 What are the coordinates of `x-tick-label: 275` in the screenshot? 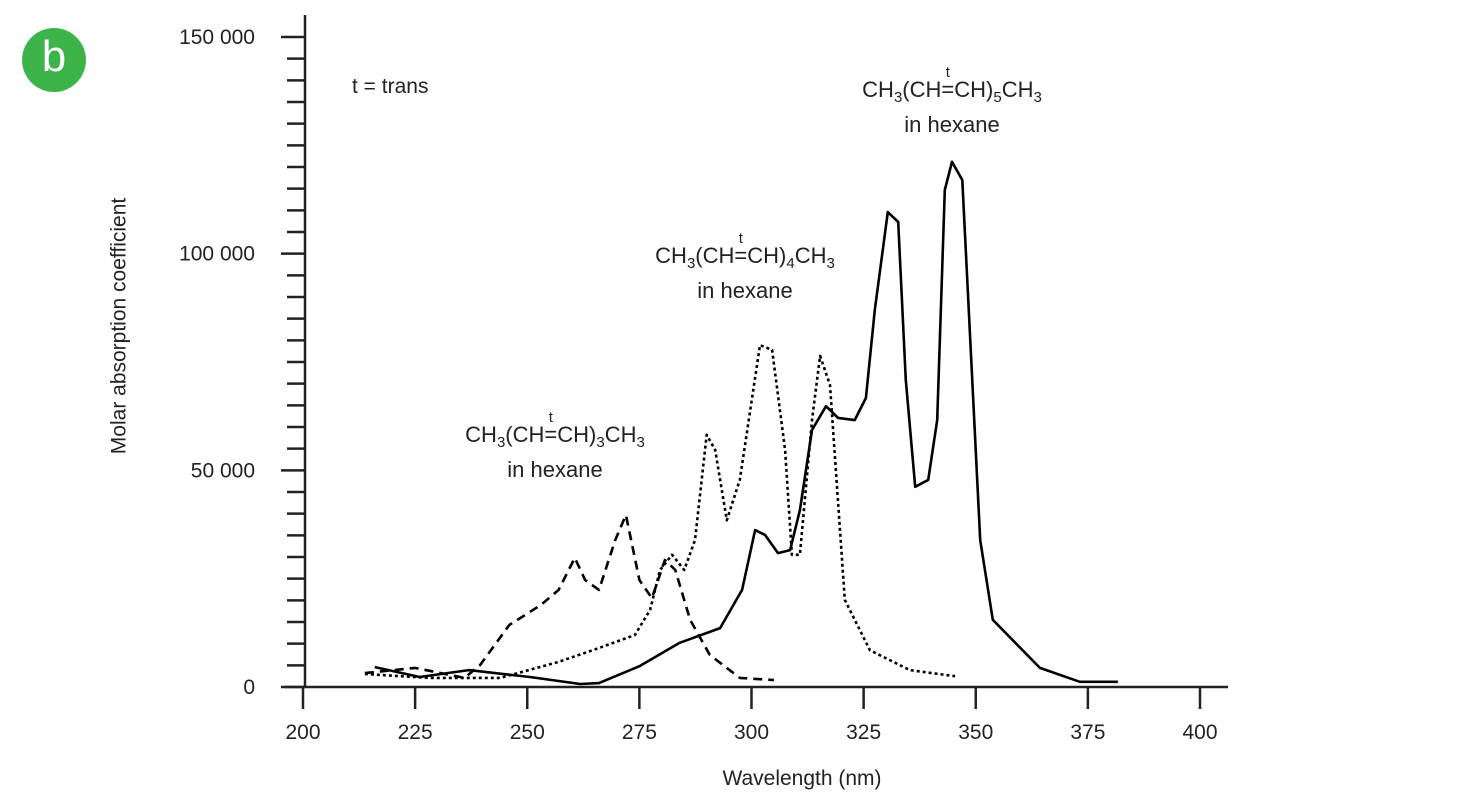 It's located at (639, 732).